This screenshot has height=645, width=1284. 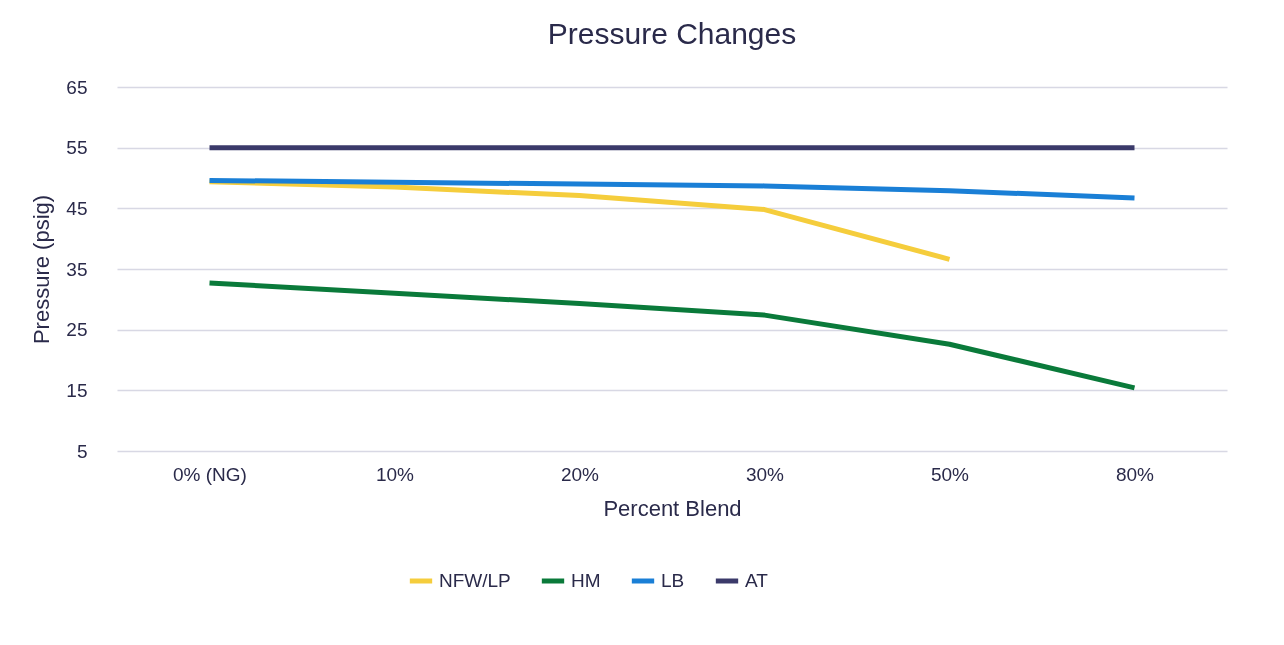 What do you see at coordinates (765, 474) in the screenshot?
I see `x-tick-label: 30%` at bounding box center [765, 474].